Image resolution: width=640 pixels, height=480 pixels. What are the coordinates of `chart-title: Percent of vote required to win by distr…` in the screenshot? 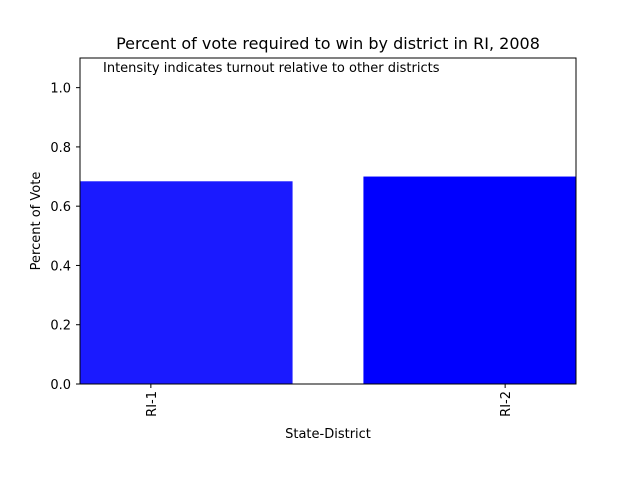 It's located at (328, 43).